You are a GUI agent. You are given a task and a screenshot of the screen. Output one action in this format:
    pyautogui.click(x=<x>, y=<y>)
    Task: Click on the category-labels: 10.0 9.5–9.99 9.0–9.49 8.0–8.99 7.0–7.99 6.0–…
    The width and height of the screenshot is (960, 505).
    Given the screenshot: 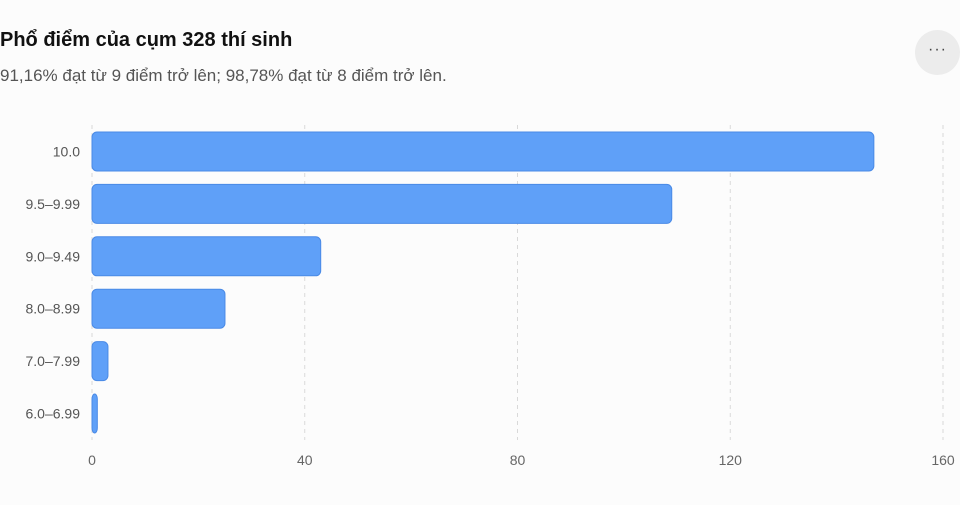 What is the action you would take?
    pyautogui.click(x=53, y=283)
    